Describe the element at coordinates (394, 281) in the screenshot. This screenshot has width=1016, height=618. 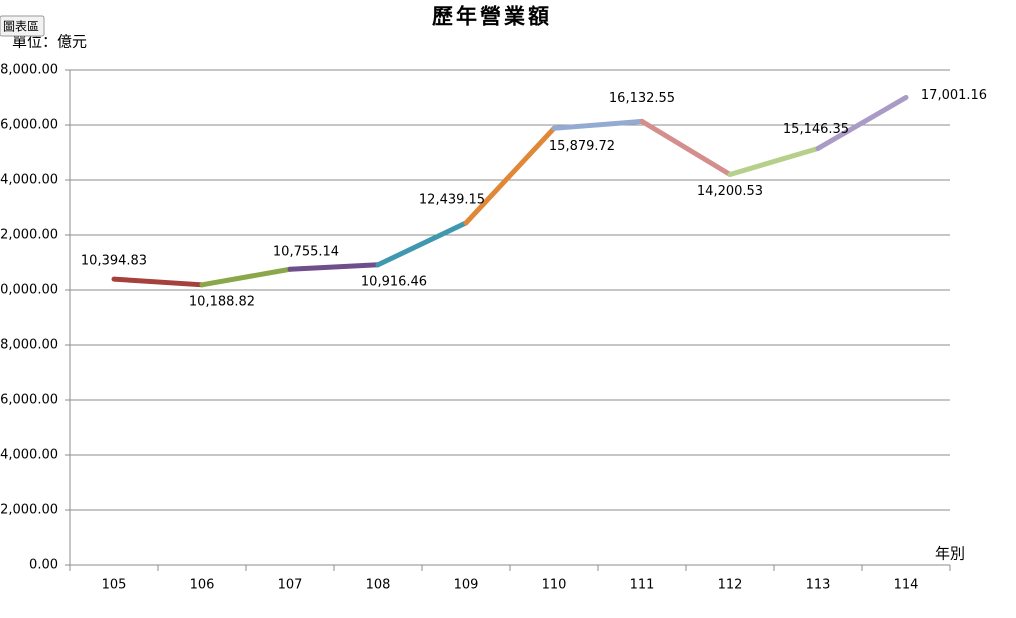
I see `data-label: 10,916.46` at that location.